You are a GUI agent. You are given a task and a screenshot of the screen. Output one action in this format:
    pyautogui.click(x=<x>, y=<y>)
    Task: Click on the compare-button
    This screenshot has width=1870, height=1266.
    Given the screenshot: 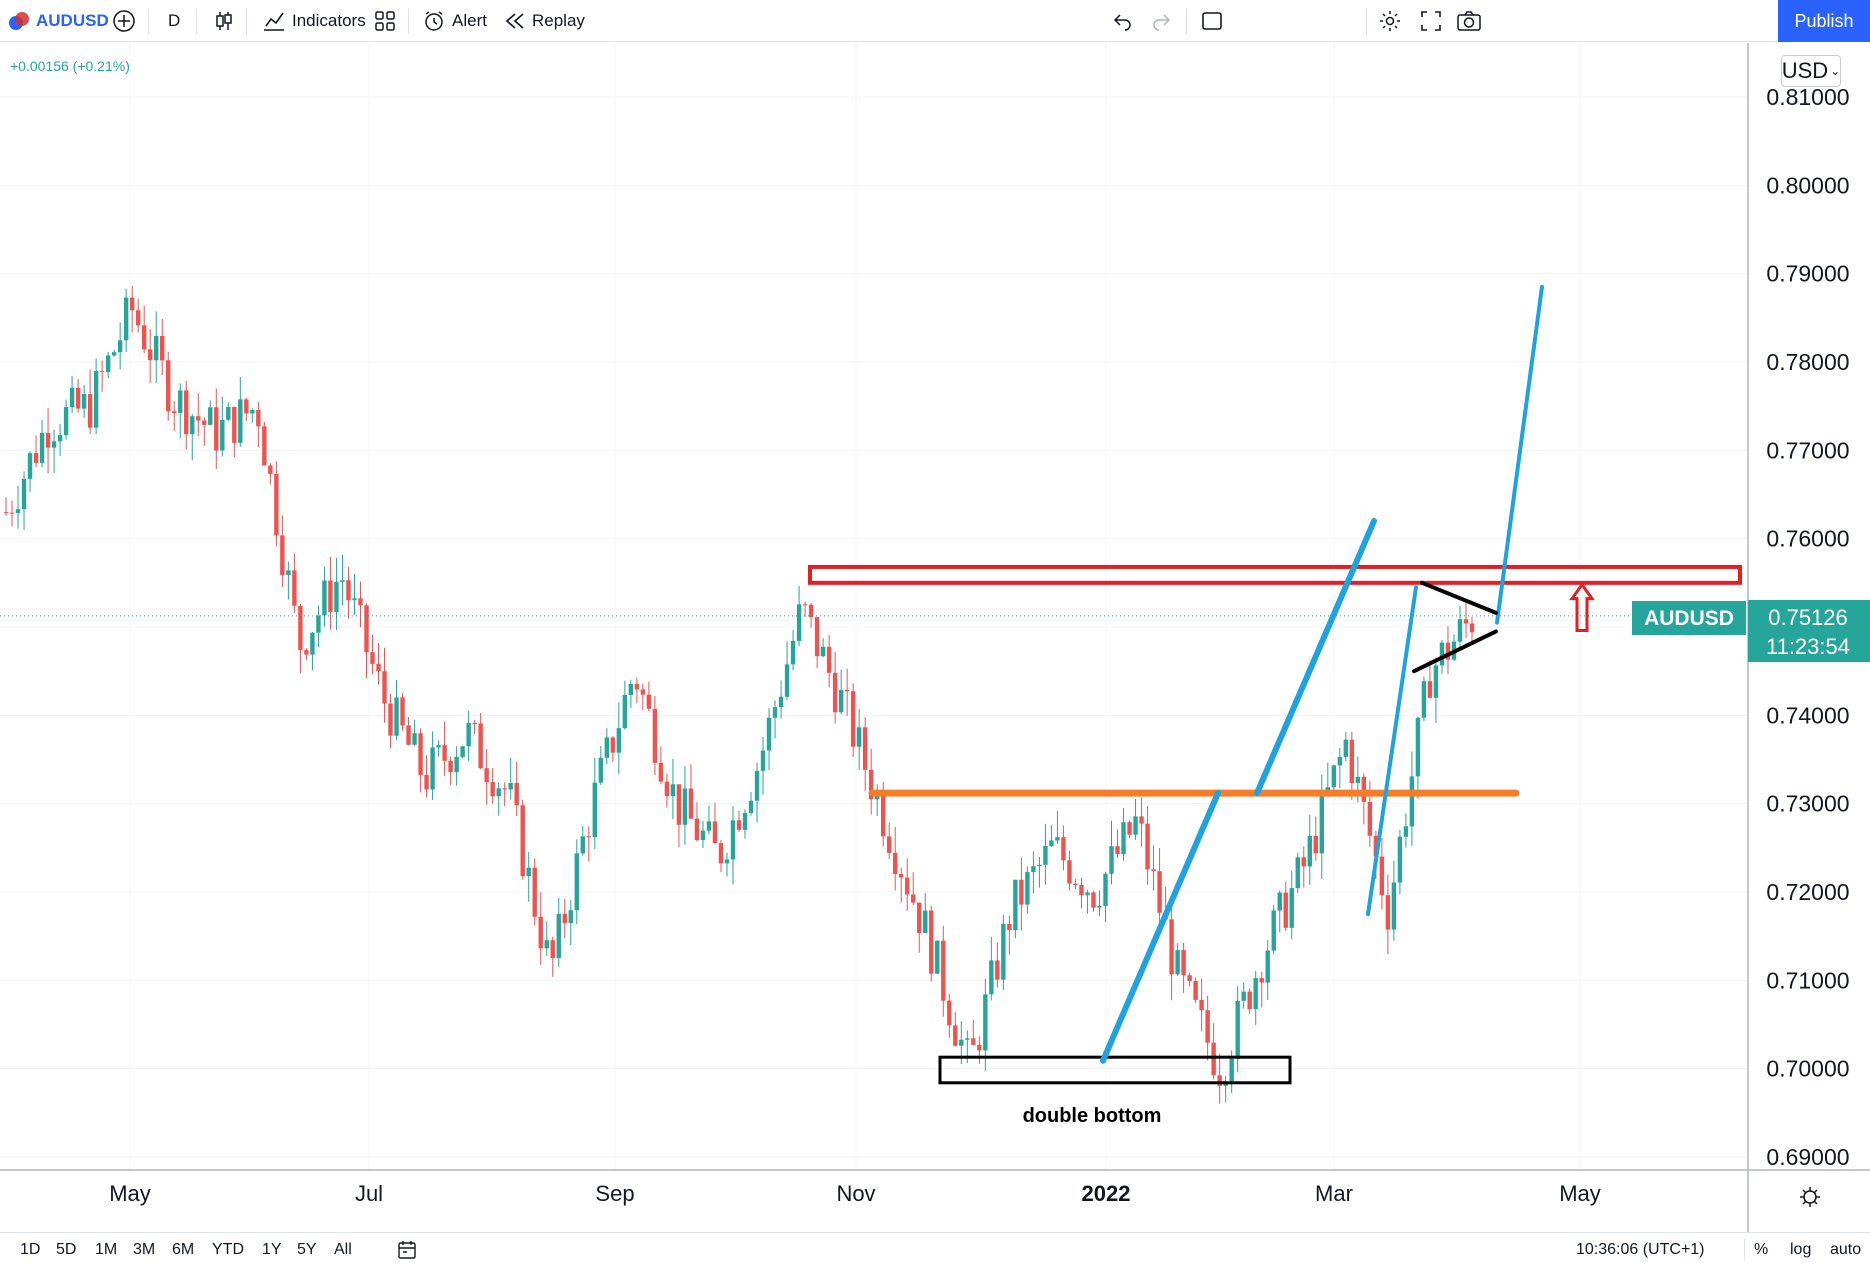 What is the action you would take?
    pyautogui.click(x=124, y=21)
    